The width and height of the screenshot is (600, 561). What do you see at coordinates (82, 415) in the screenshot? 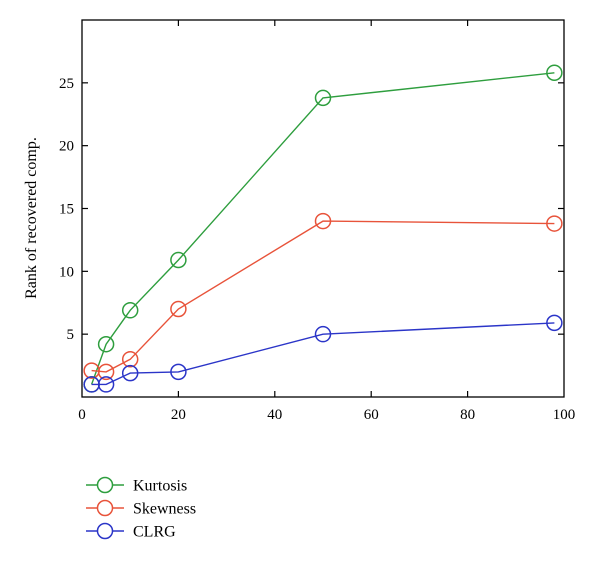
I see `x-tick-label: 0` at bounding box center [82, 415].